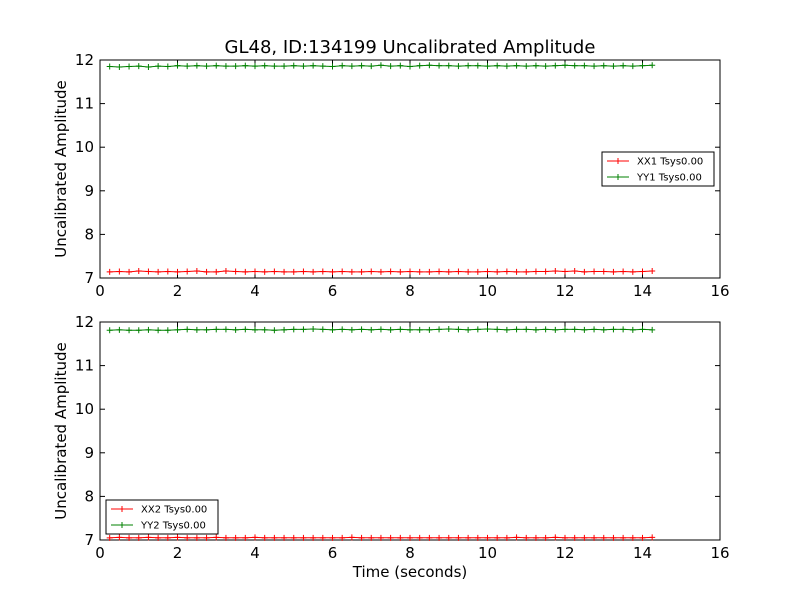 The height and width of the screenshot is (600, 800). I want to click on legend-entry: YY2 Tsys0.00, so click(173, 526).